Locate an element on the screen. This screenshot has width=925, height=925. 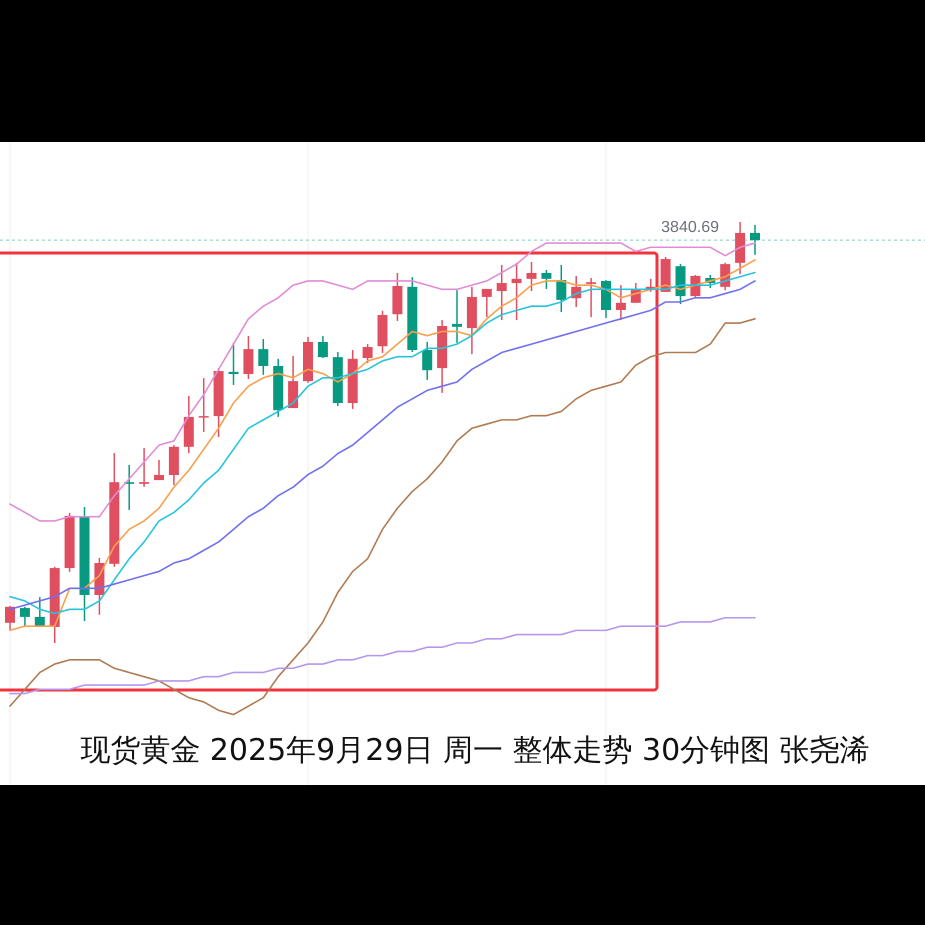
annotation: 3840.69 is located at coordinates (690, 227).